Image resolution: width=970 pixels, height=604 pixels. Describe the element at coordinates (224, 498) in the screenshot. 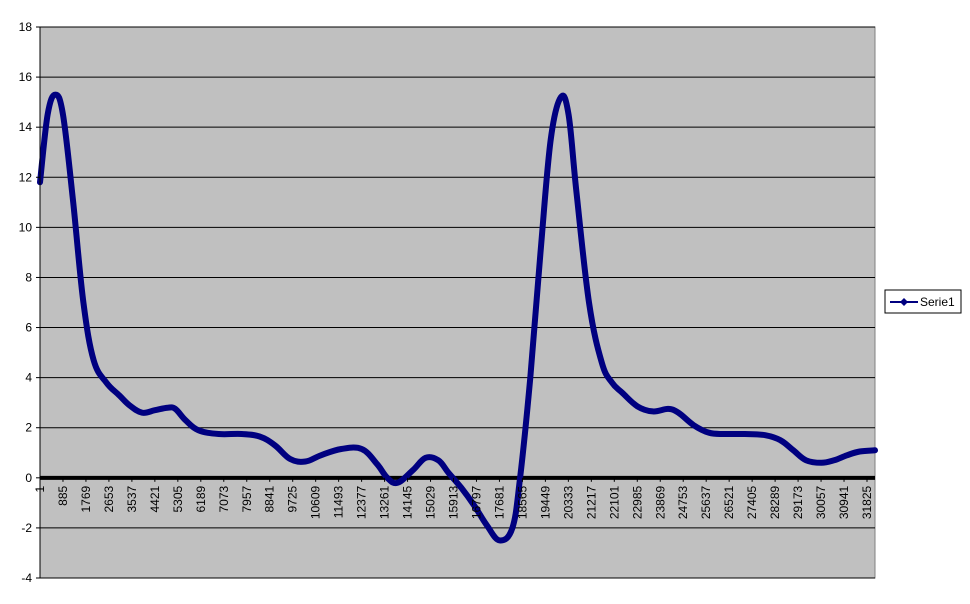

I see `x-tick-label: 7073` at that location.